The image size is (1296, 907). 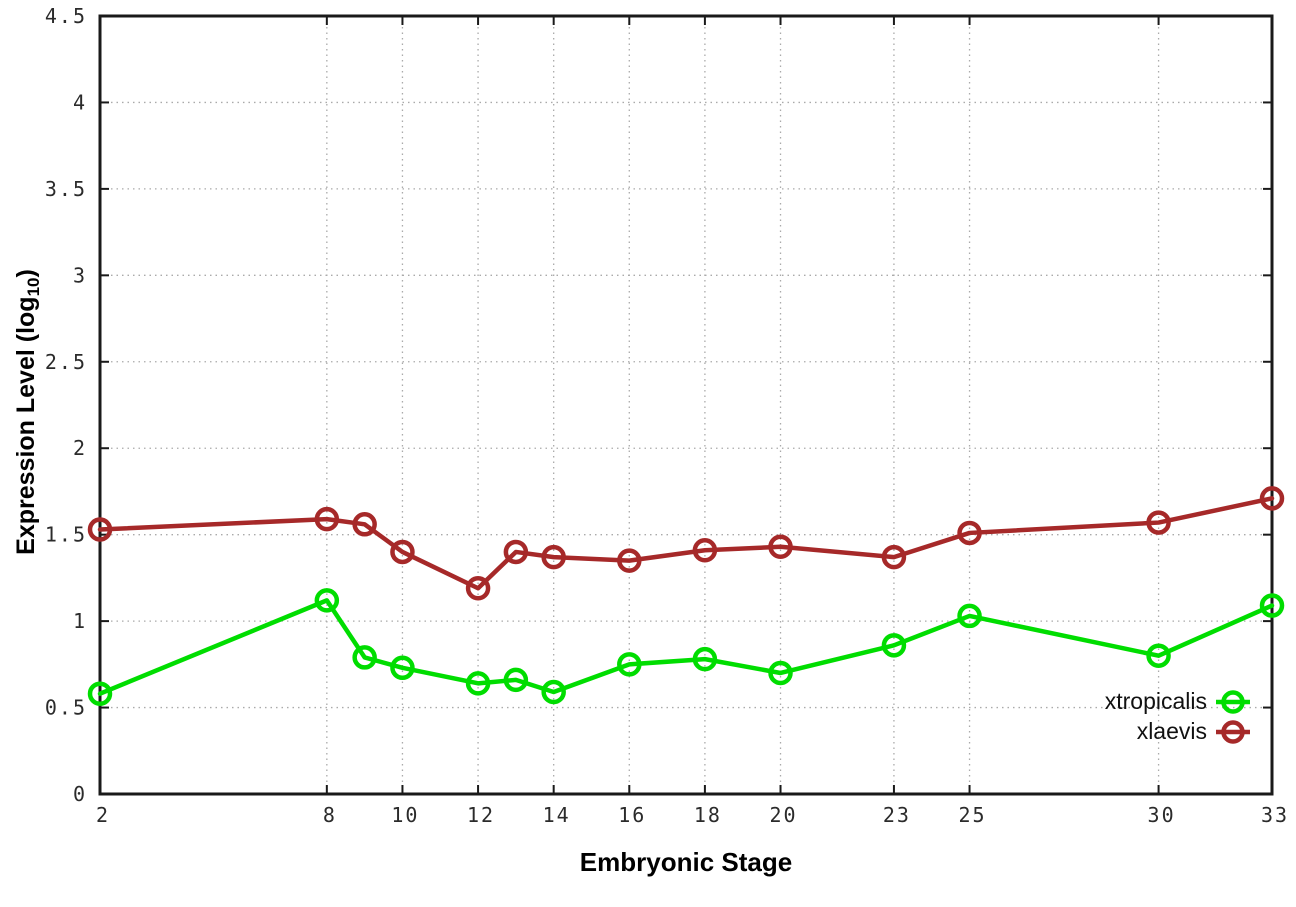 I want to click on y-tick-label: 4, so click(x=80, y=102).